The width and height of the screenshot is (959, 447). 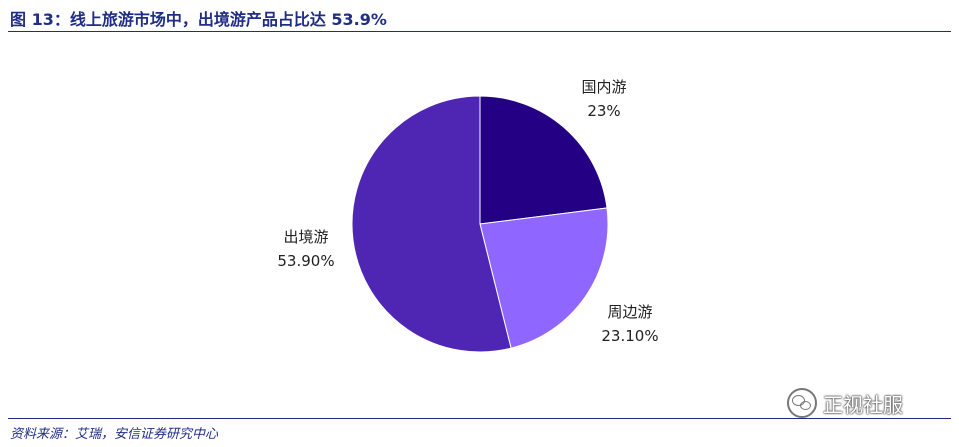 What do you see at coordinates (603, 87) in the screenshot?
I see `slice-name-label: 国内游` at bounding box center [603, 87].